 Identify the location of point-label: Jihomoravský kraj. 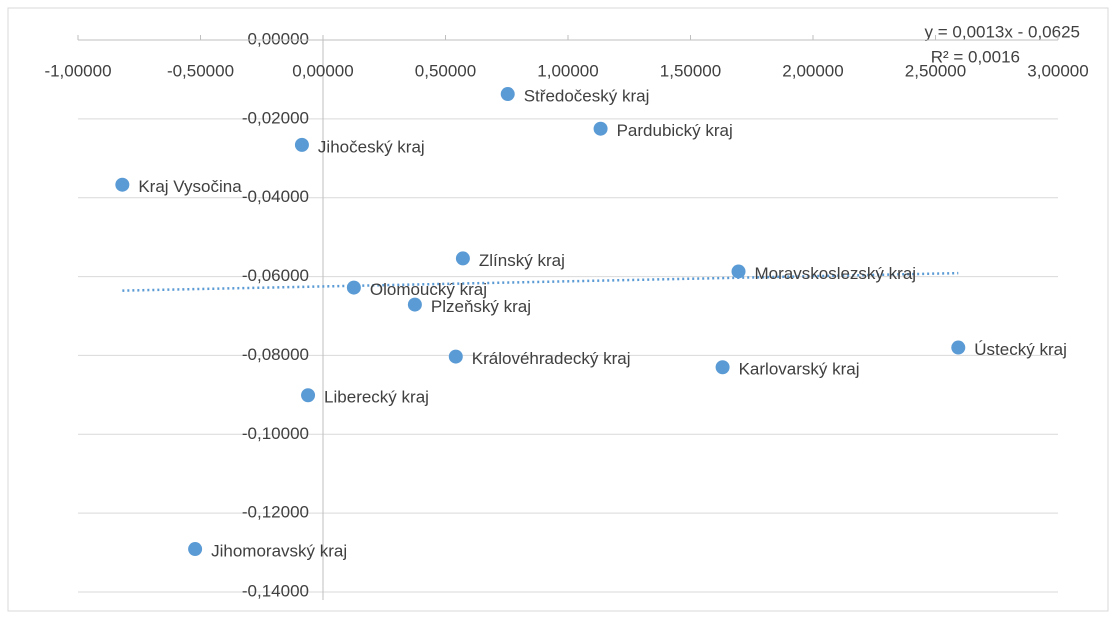
(279, 551).